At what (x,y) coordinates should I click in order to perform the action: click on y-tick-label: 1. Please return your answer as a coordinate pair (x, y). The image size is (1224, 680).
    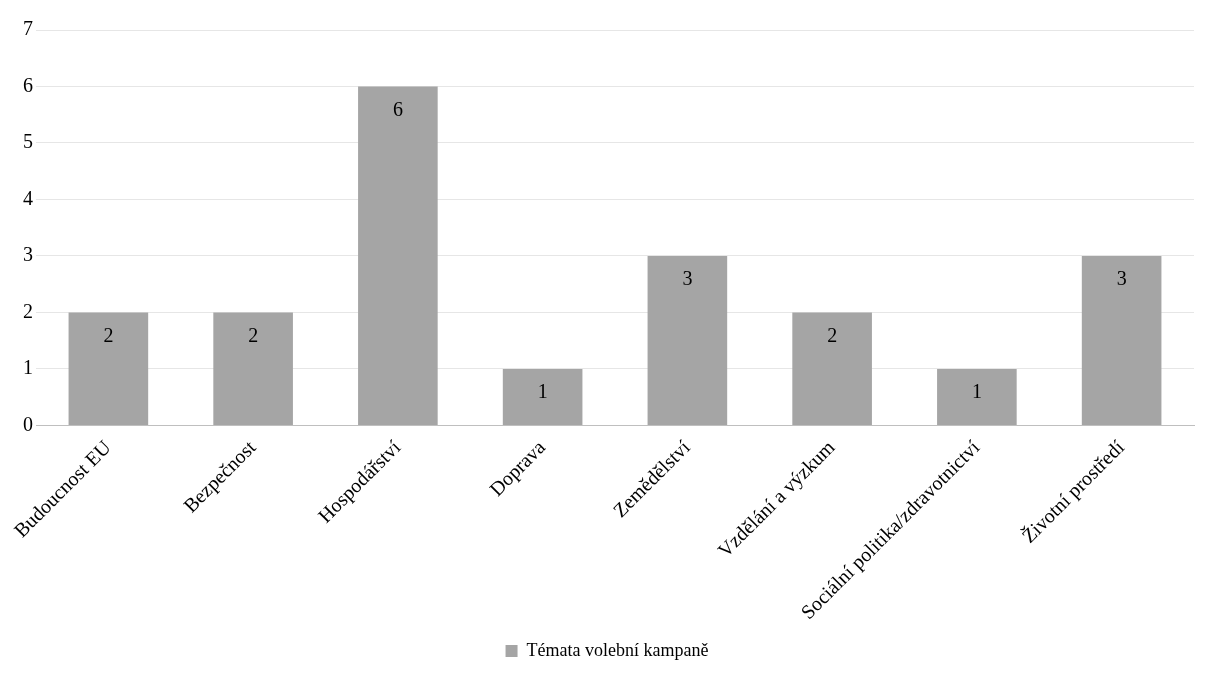
    Looking at the image, I should click on (28, 367).